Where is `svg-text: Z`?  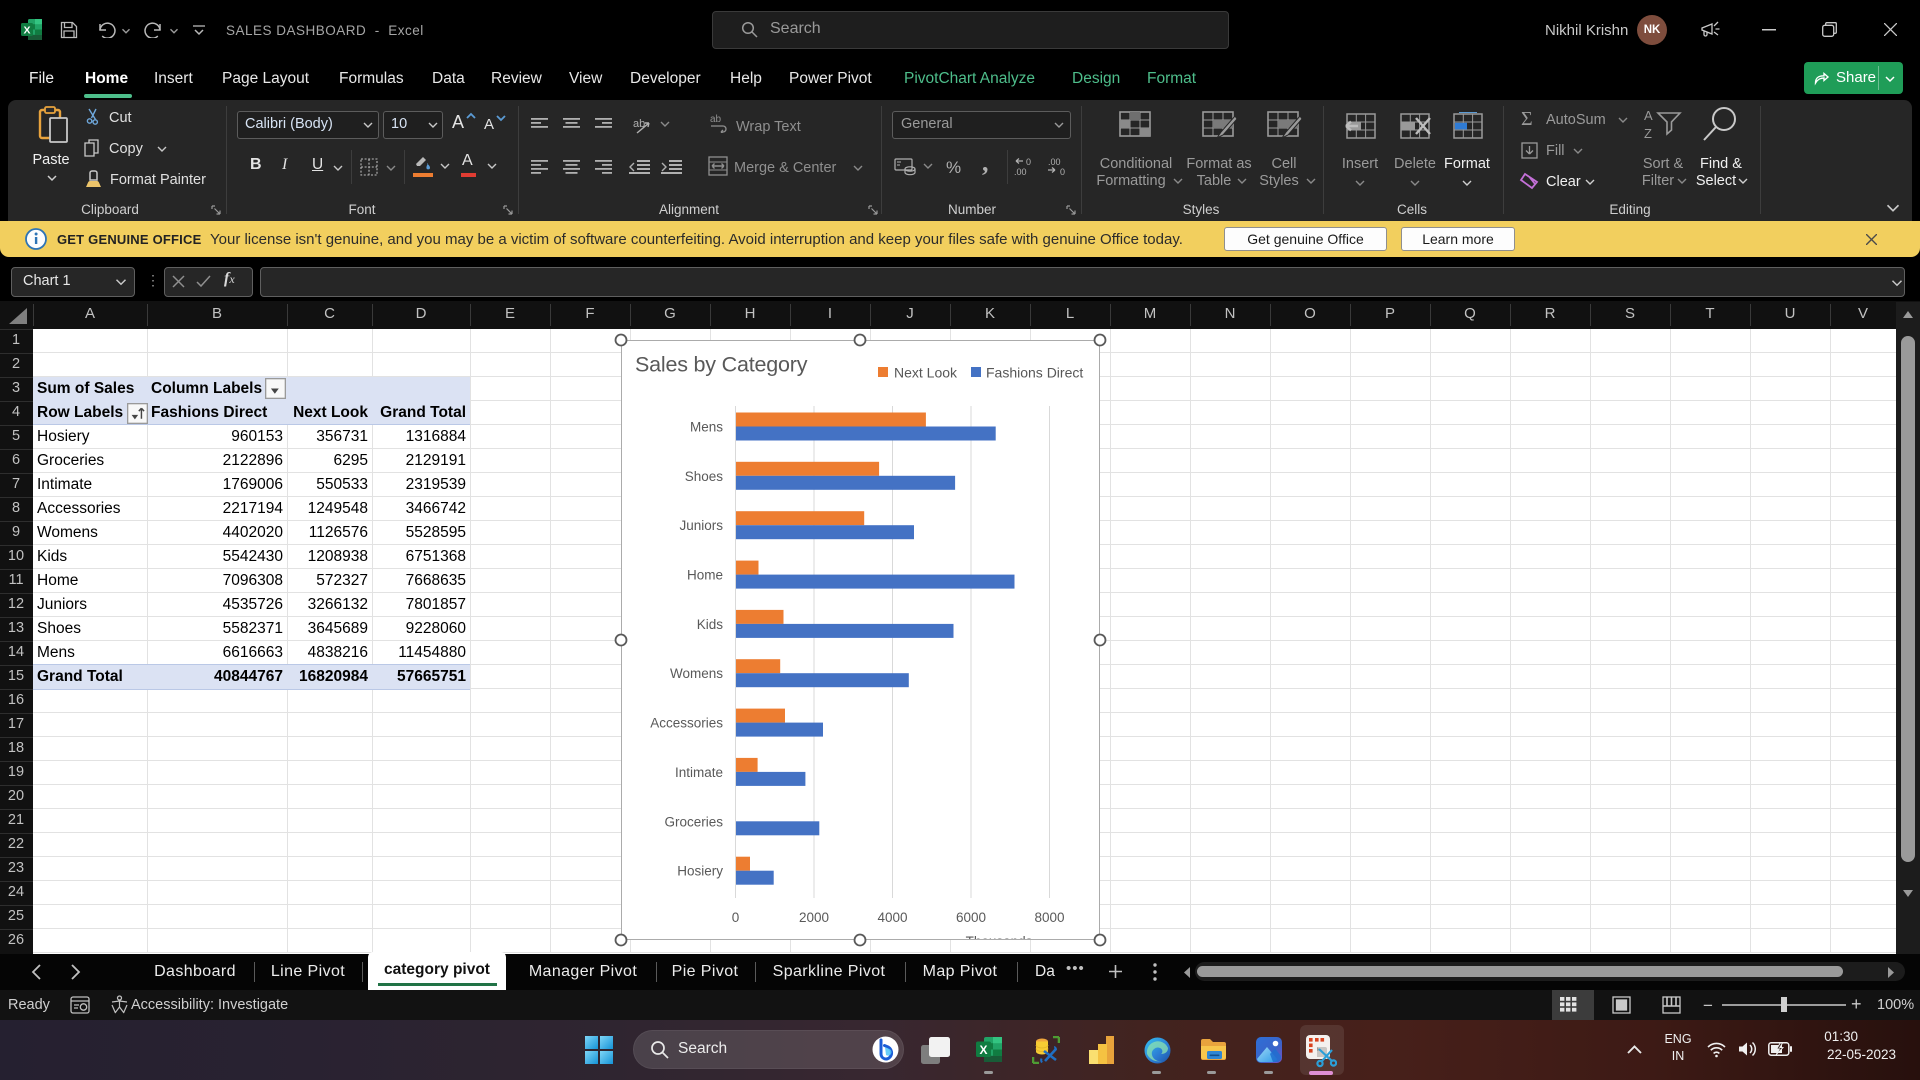 svg-text: Z is located at coordinates (1648, 133).